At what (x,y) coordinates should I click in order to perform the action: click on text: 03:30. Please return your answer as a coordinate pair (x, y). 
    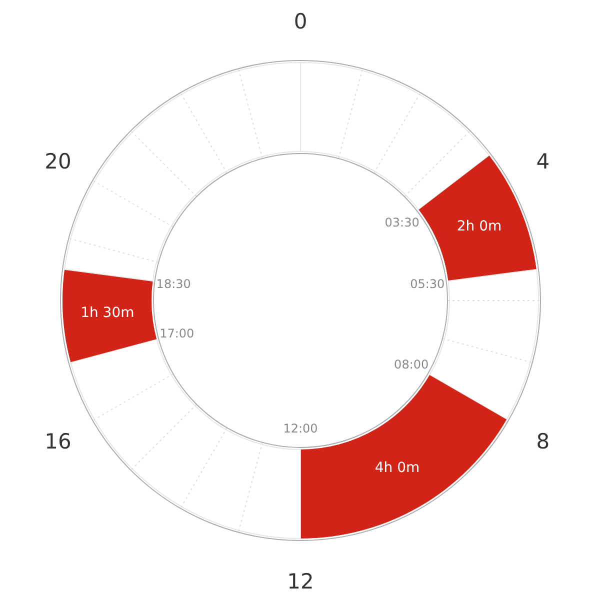
    Looking at the image, I should click on (402, 223).